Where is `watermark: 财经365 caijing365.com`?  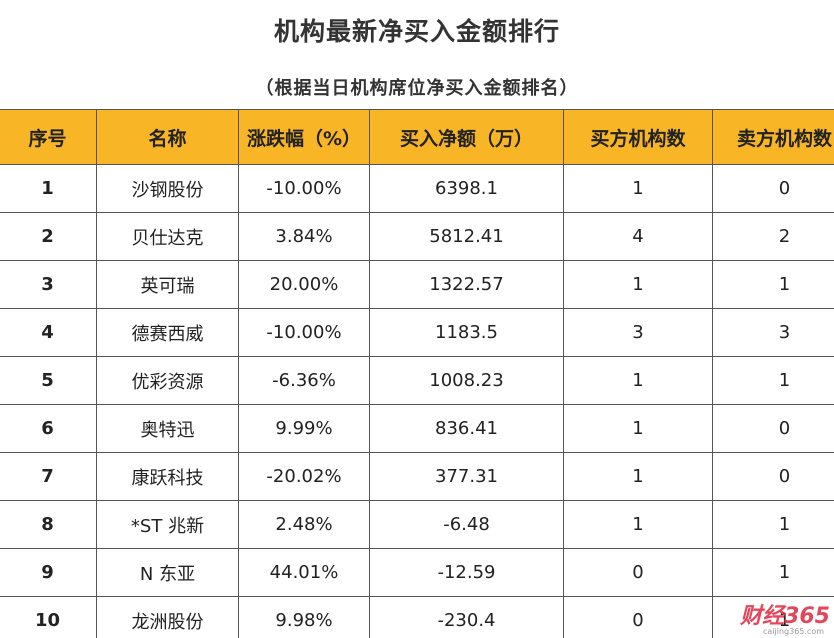
watermark: 财经365 caijing365.com is located at coordinates (781, 617).